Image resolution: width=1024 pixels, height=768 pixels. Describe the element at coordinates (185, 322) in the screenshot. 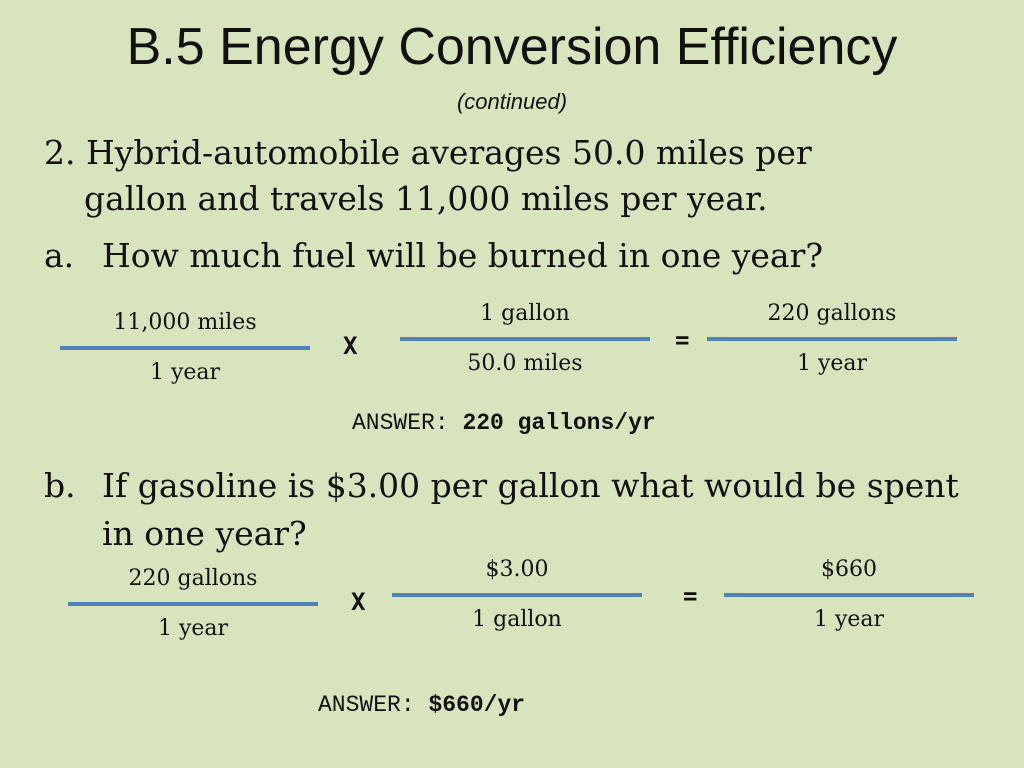

I see `fraction-numerator: 11,000 miles` at that location.